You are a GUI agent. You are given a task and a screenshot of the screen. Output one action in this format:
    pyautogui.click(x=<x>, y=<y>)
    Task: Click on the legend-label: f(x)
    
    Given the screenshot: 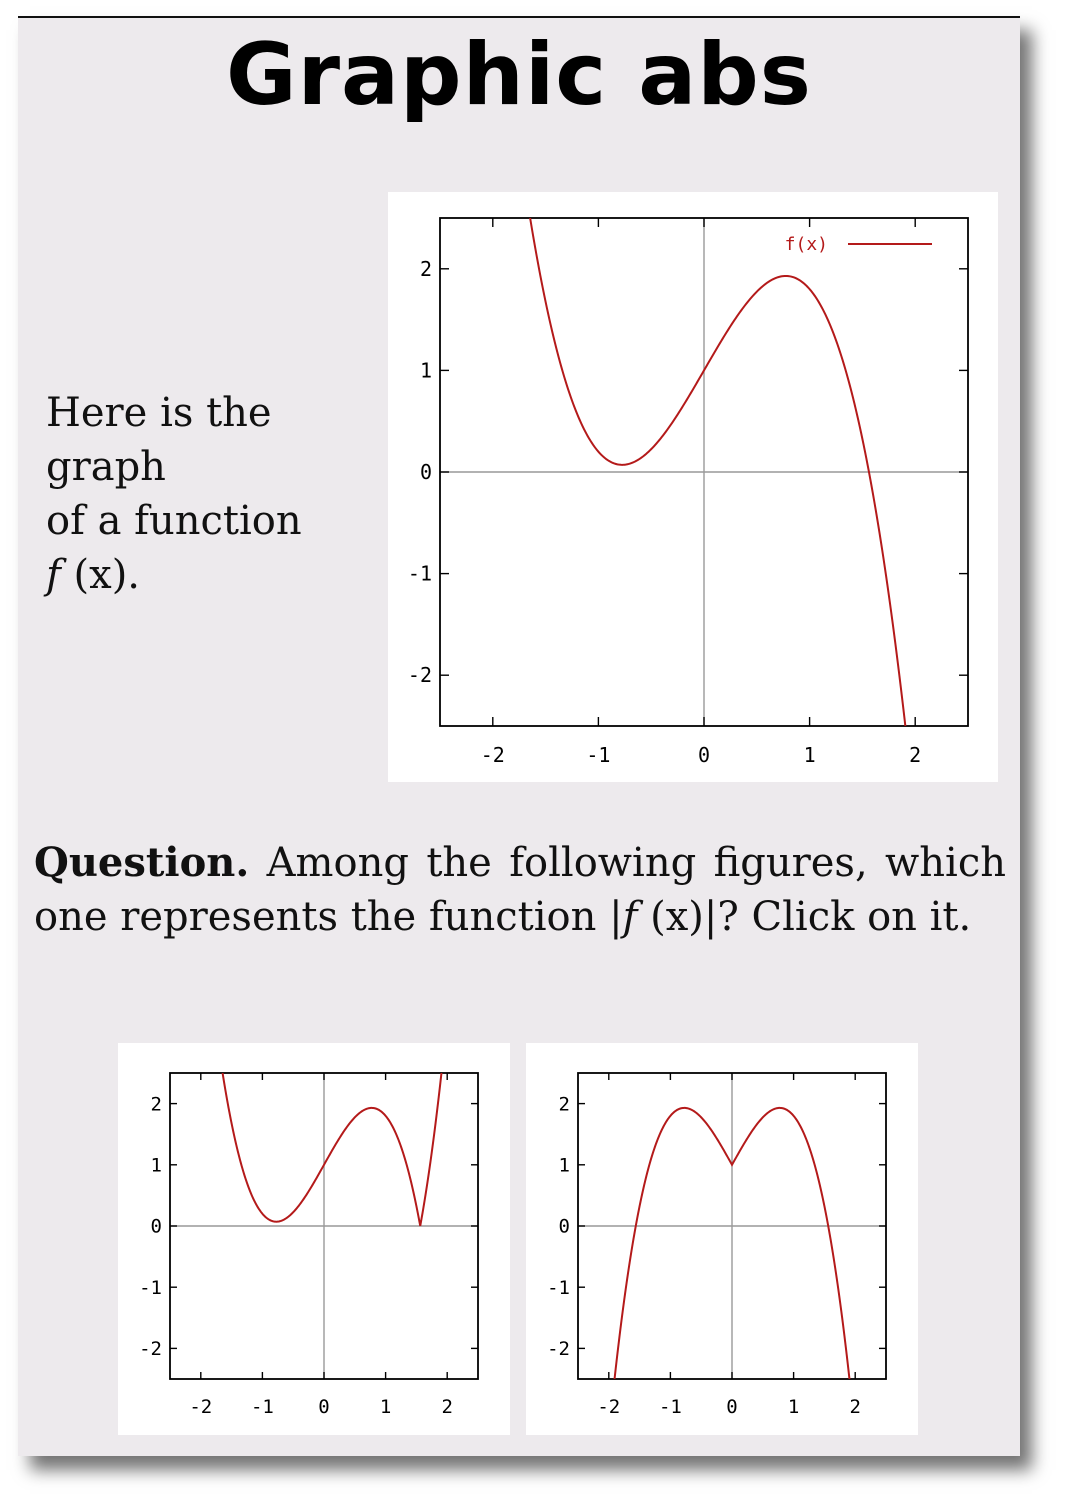 What is the action you would take?
    pyautogui.click(x=806, y=244)
    